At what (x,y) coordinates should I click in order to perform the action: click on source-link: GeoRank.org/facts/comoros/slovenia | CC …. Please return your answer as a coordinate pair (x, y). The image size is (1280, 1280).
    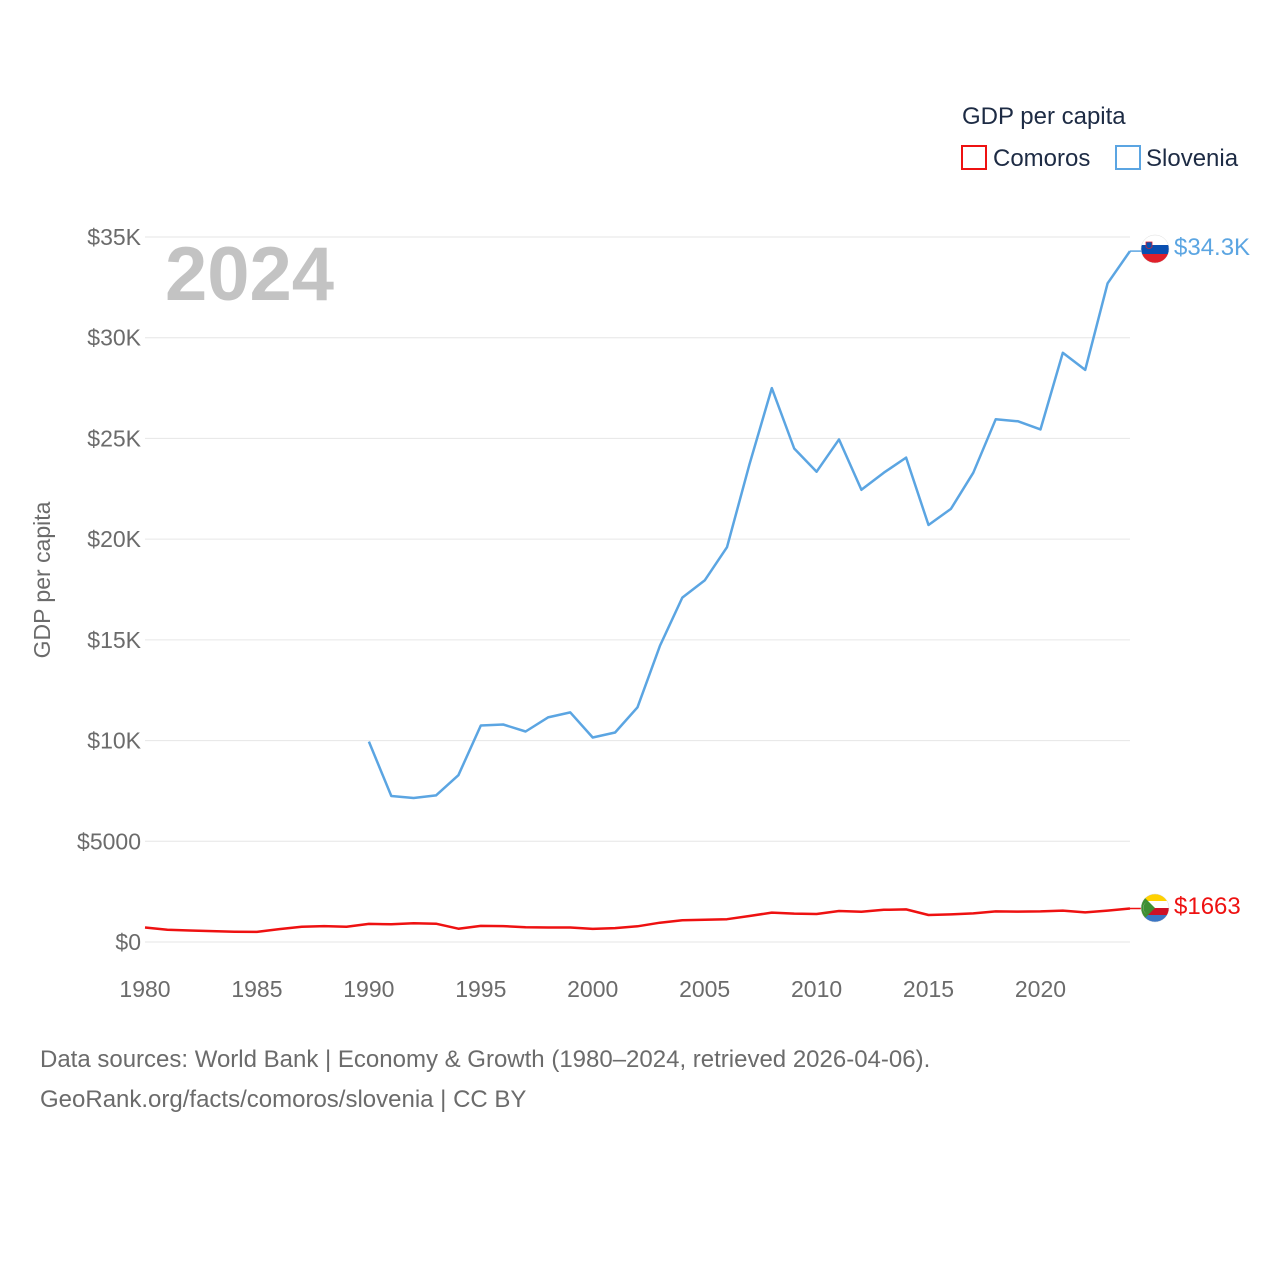
    Looking at the image, I should click on (283, 1099).